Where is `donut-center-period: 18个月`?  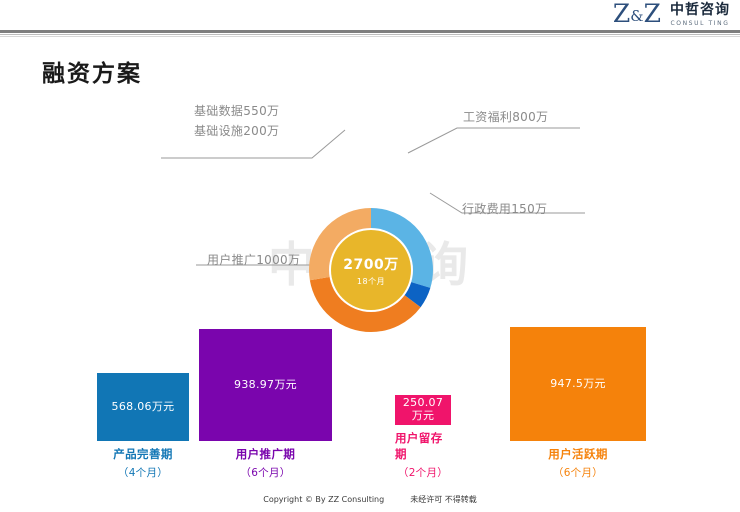 donut-center-period: 18个月 is located at coordinates (371, 281).